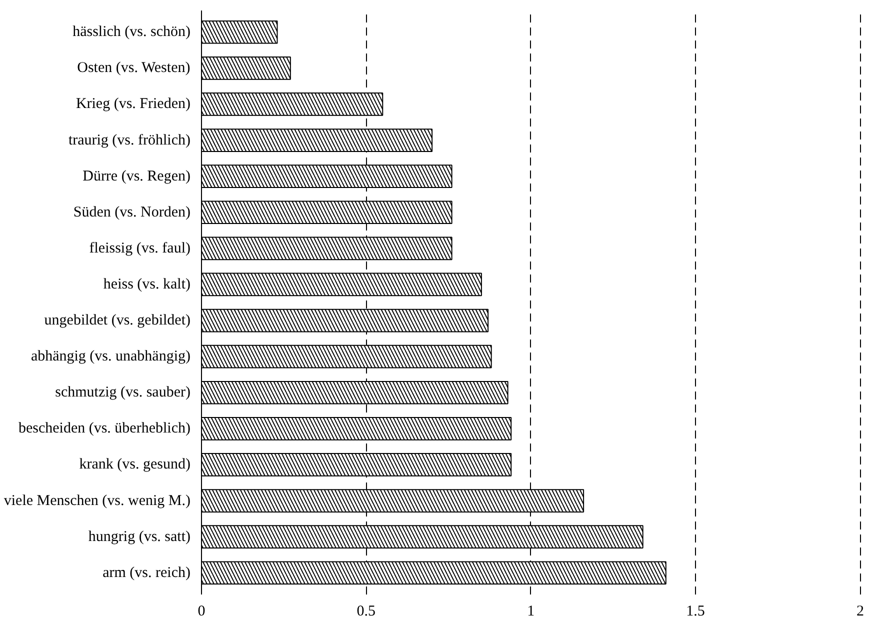  I want to click on y-tick-label: ungebildet (vs. gebildet), so click(117, 320).